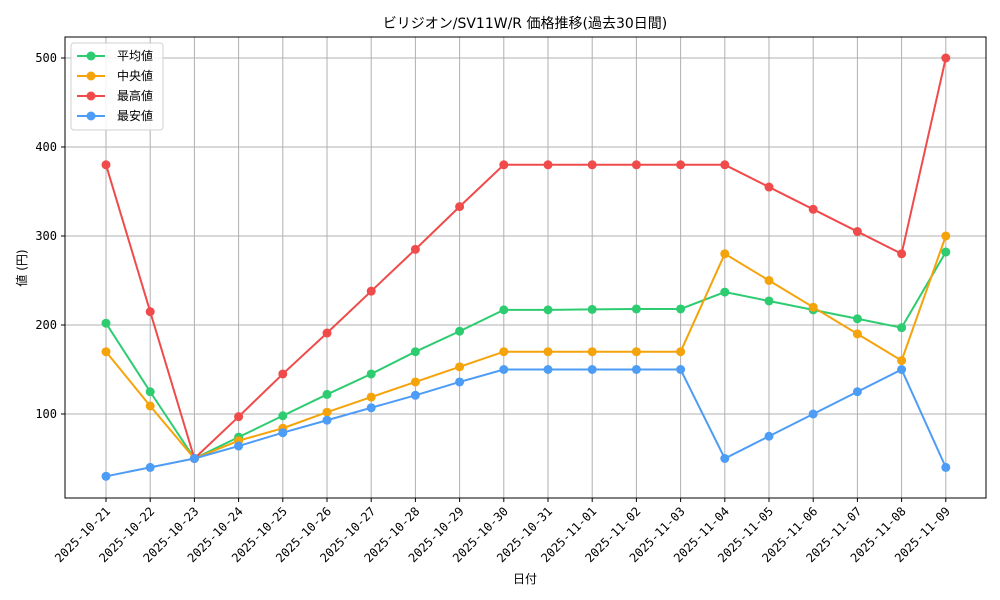 The width and height of the screenshot is (1000, 600). What do you see at coordinates (46, 236) in the screenshot?
I see `y-tick-label: 300` at bounding box center [46, 236].